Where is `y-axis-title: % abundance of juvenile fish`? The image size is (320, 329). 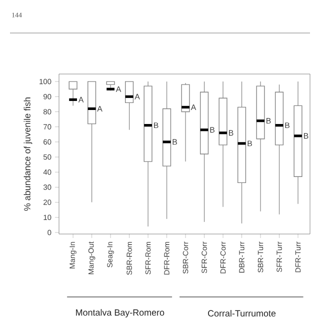
y-axis-title: % abundance of juvenile fish is located at coordinates (28, 154).